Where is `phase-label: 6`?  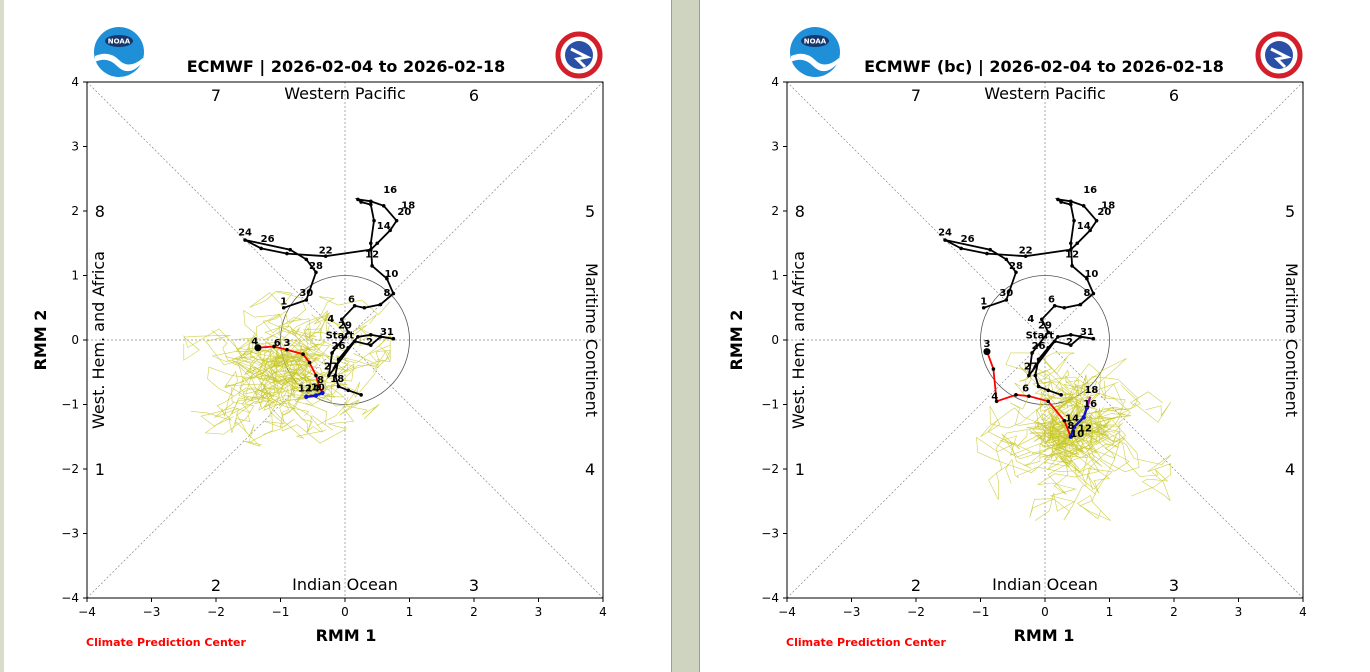
phase-label: 6 is located at coordinates (1174, 95).